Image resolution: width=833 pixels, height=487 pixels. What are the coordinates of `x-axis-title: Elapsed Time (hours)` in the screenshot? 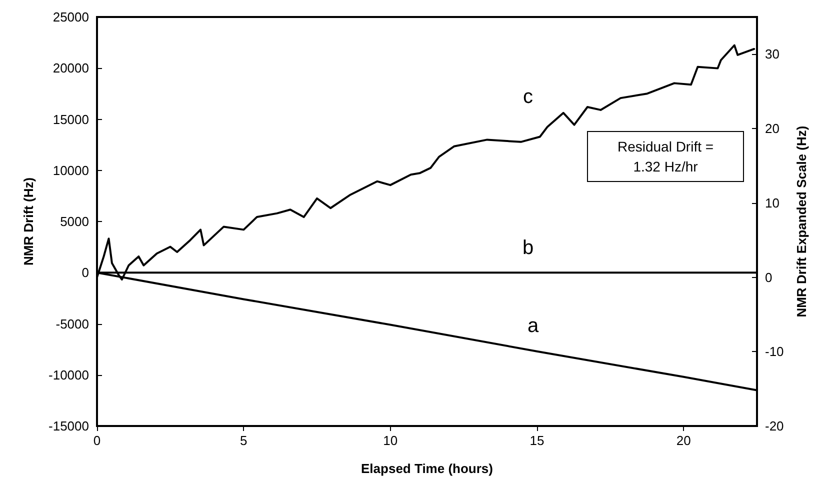 It's located at (427, 468).